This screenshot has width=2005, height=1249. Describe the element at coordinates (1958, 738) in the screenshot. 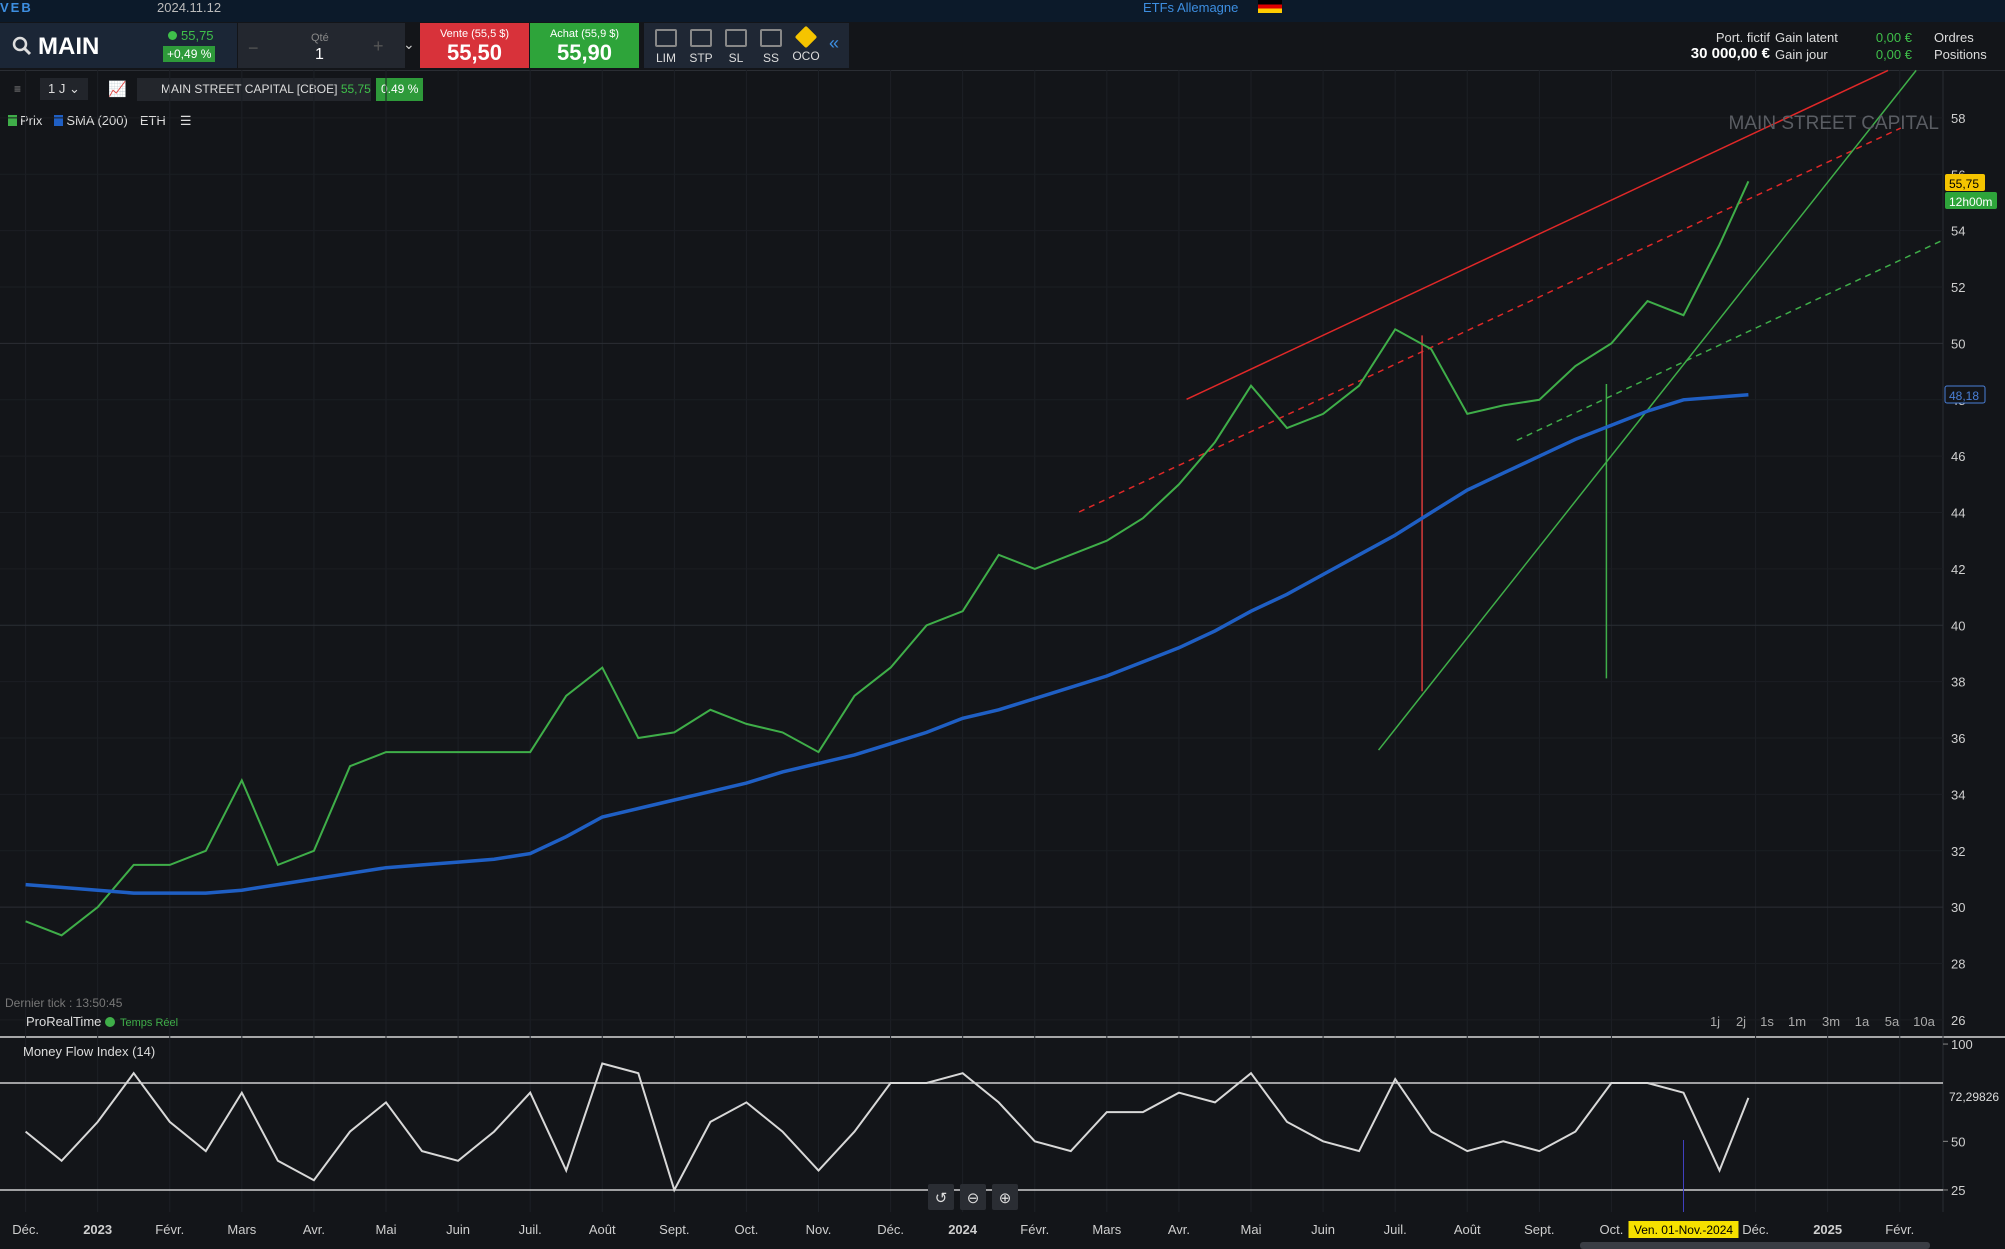

I see `y-tick-label: 36` at that location.